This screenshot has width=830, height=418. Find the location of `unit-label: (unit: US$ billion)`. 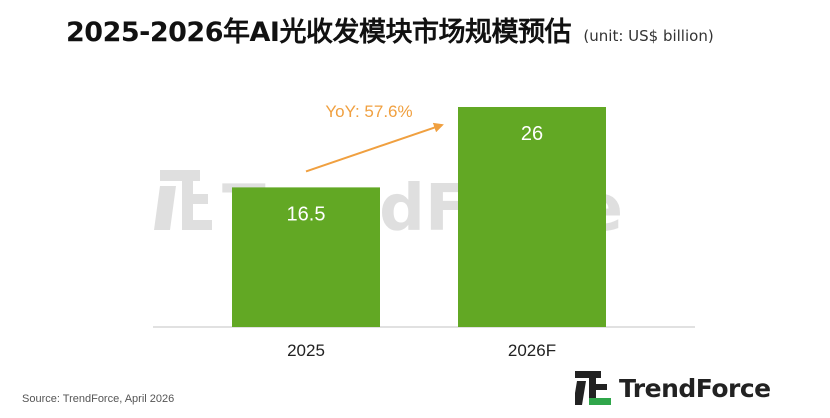

unit-label: (unit: US$ billion) is located at coordinates (648, 36).